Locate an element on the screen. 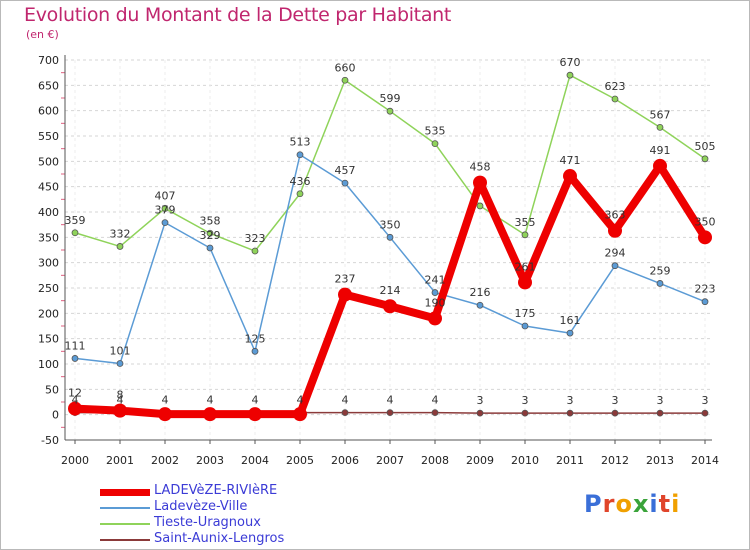 The width and height of the screenshot is (750, 550). y-tick-label: 550 is located at coordinates (48, 136).